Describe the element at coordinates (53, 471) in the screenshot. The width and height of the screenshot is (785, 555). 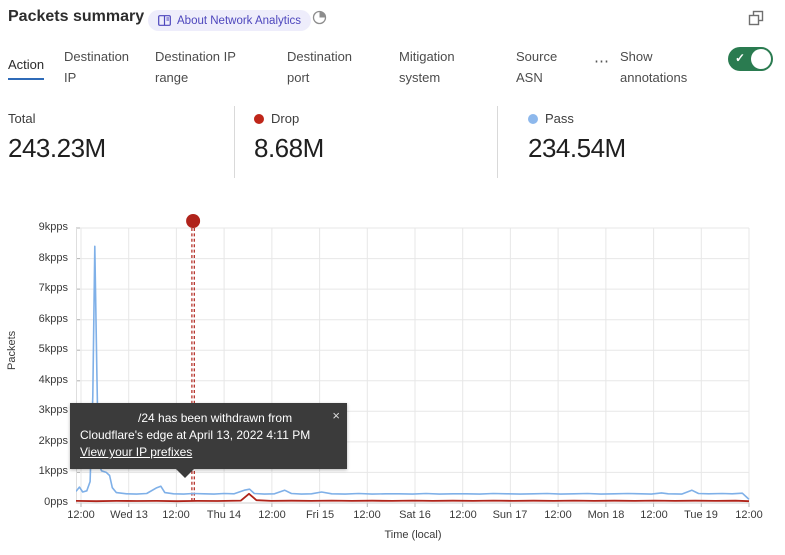
I see `y-tick-label: 1kpps` at that location.